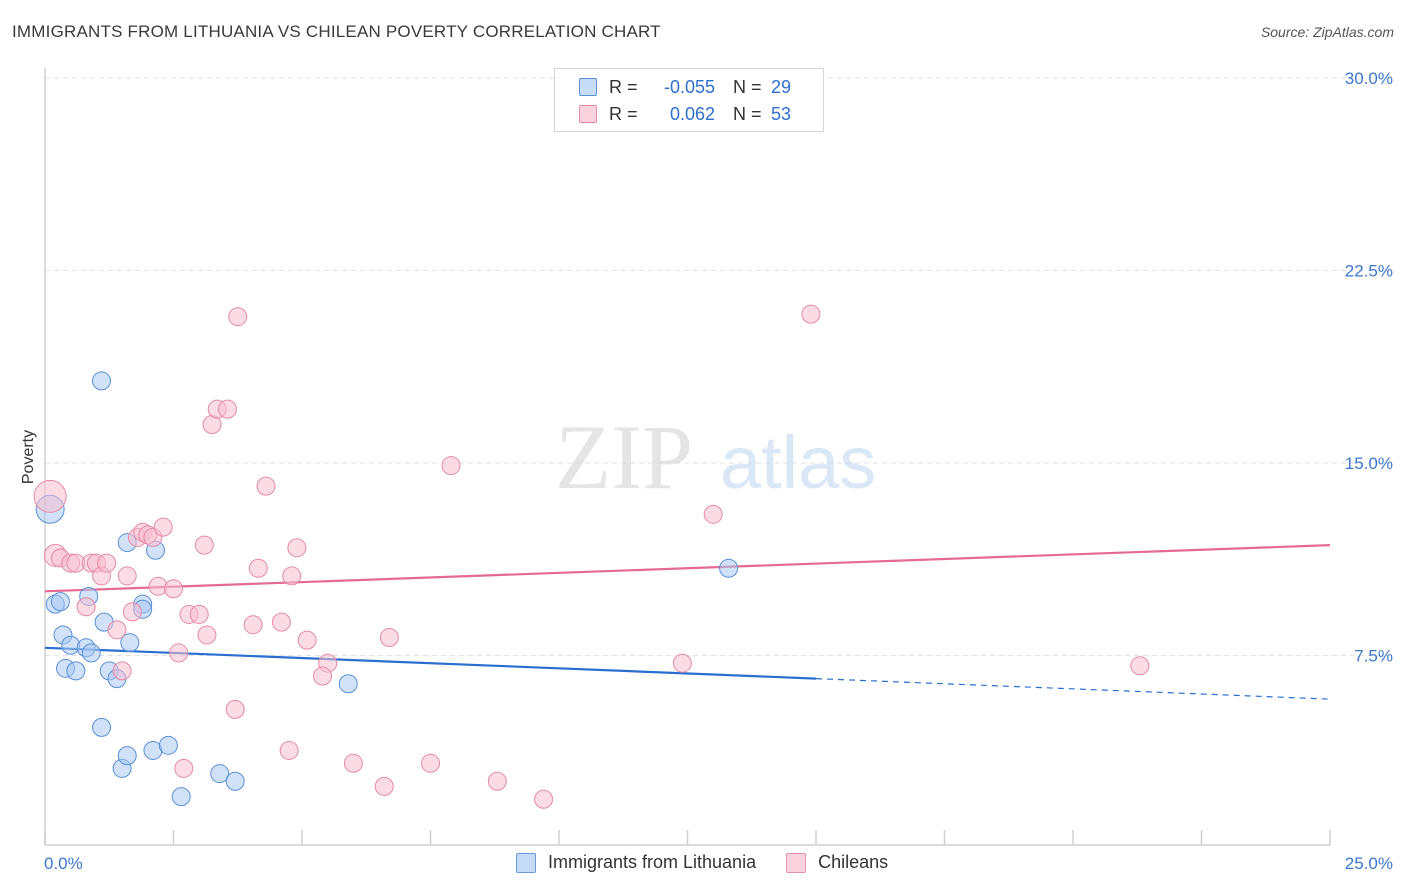 The width and height of the screenshot is (1406, 892). Describe the element at coordinates (1369, 271) in the screenshot. I see `y-tick-label: 22.5%` at that location.